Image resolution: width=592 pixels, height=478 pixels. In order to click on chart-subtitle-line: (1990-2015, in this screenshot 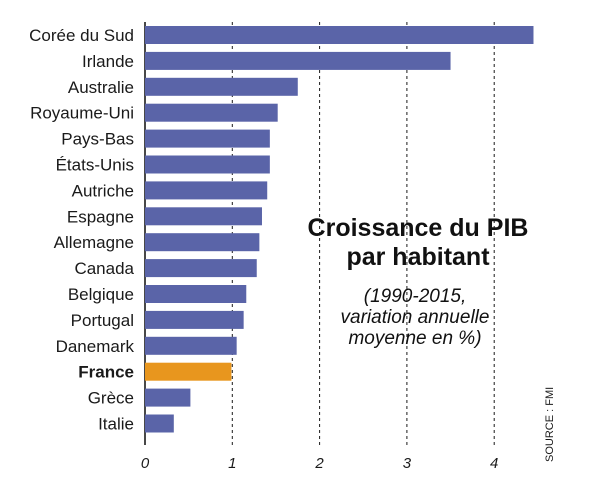, I will do `click(415, 296)`.